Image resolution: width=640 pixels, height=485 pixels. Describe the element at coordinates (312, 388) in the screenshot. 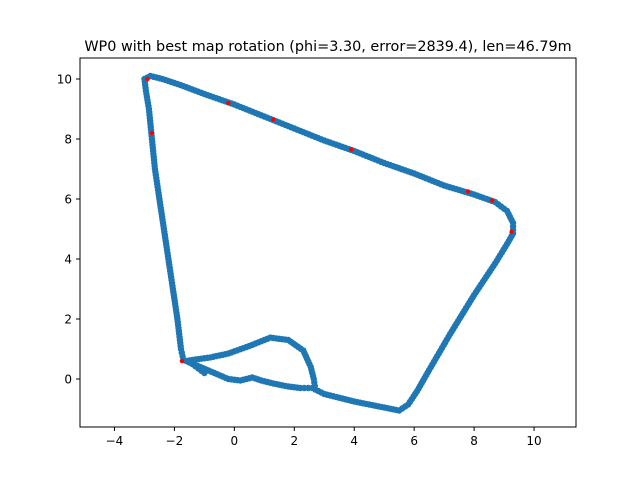

I see `data-point` at that location.